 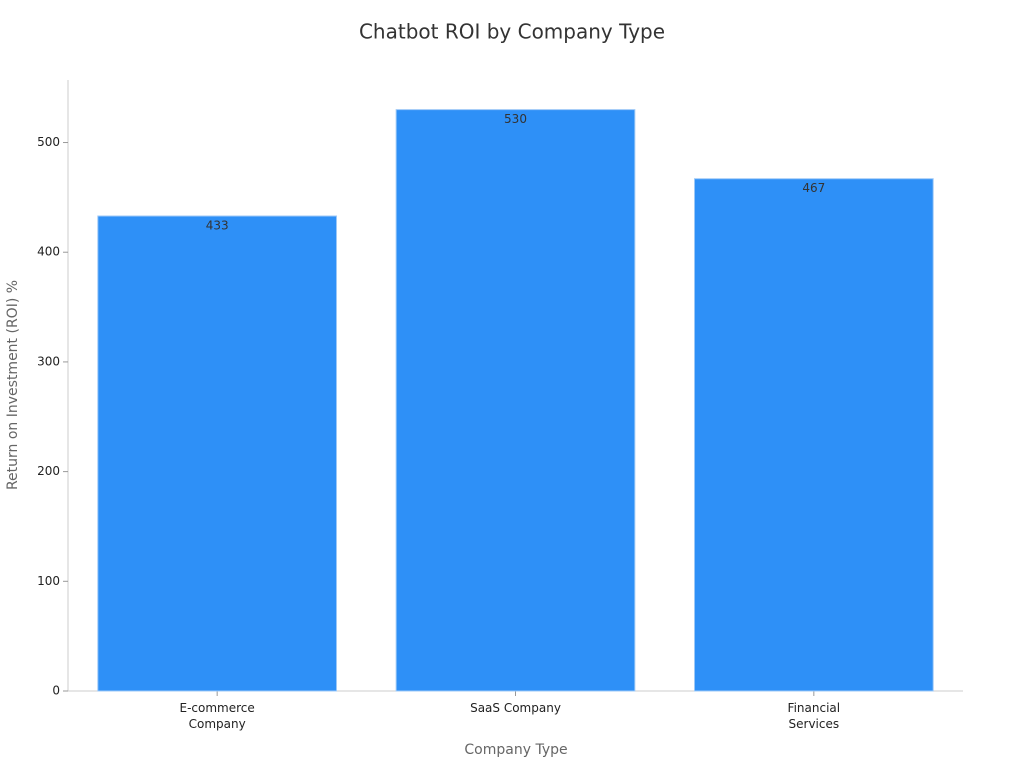 What do you see at coordinates (217, 716) in the screenshot?
I see `x-tick-label: E-commerce Company` at bounding box center [217, 716].